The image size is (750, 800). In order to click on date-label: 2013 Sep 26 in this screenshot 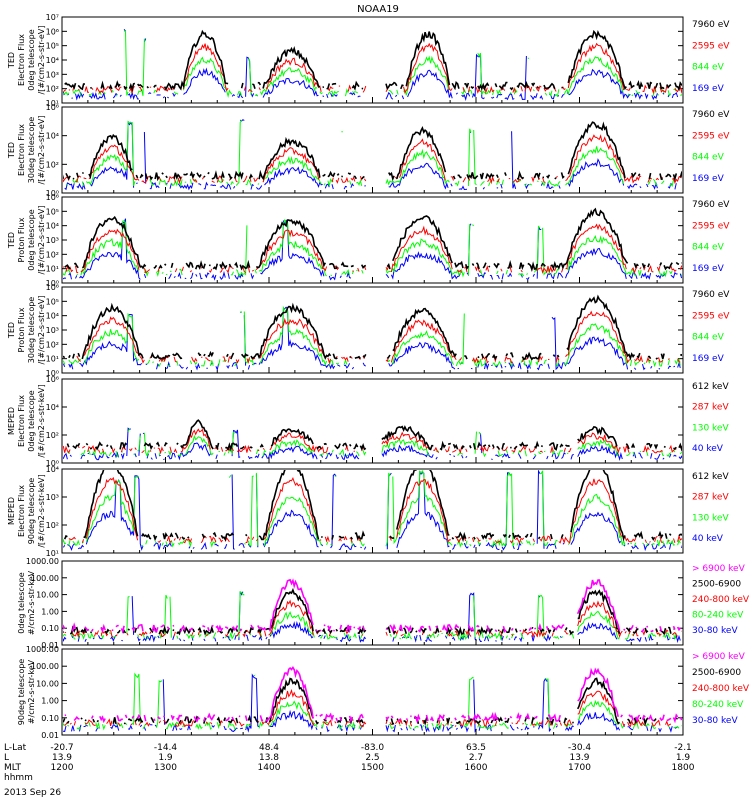, I will do `click(32, 793)`.